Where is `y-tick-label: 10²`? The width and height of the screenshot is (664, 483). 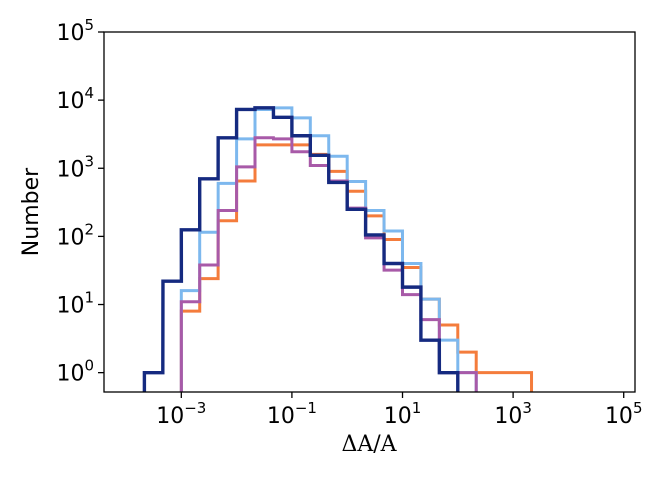 y-tick-label: 10² is located at coordinates (75, 235).